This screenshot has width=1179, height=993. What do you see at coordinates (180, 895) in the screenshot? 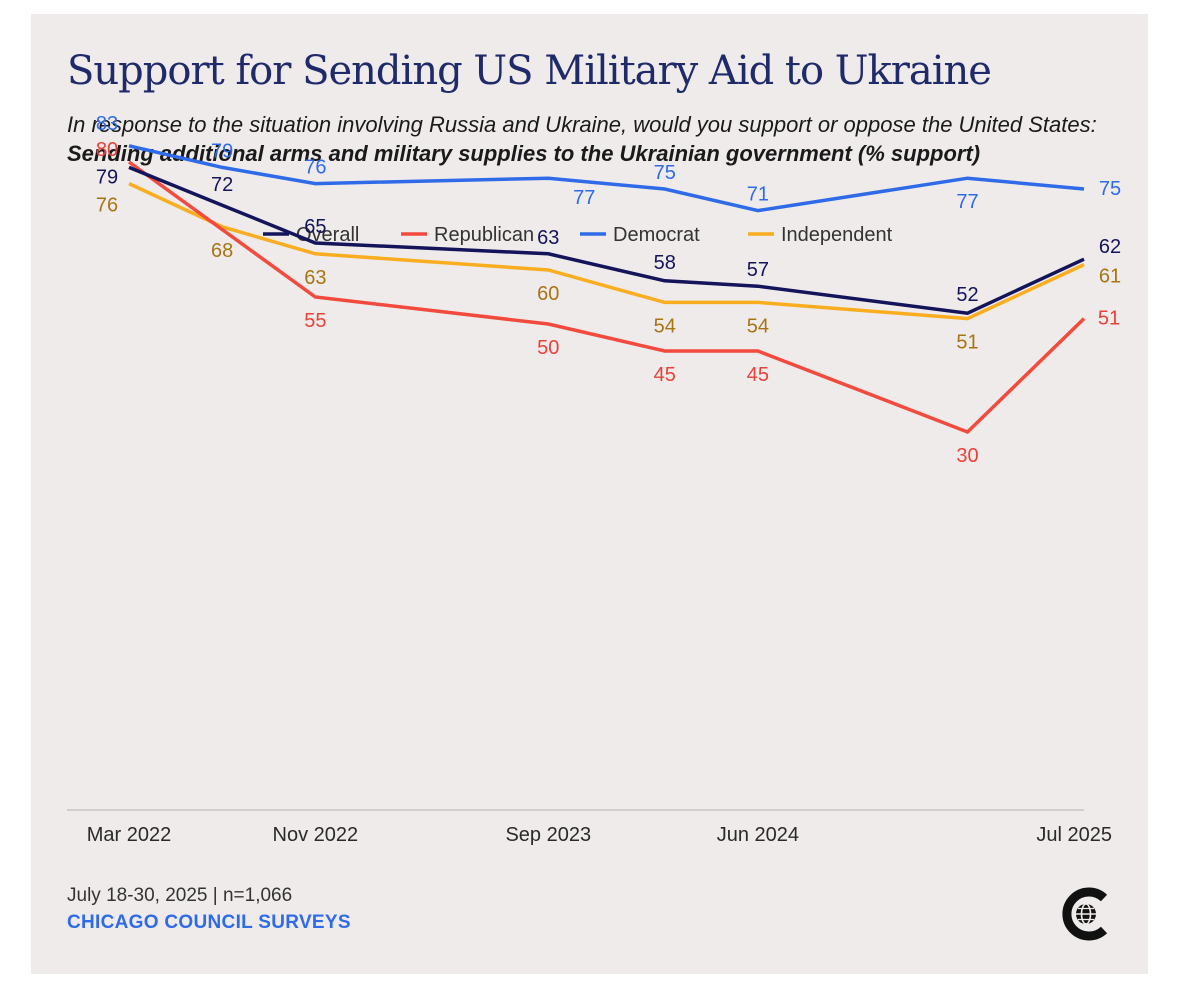
I see `survey-date: July 18-30, 2025 | n=1,066` at bounding box center [180, 895].